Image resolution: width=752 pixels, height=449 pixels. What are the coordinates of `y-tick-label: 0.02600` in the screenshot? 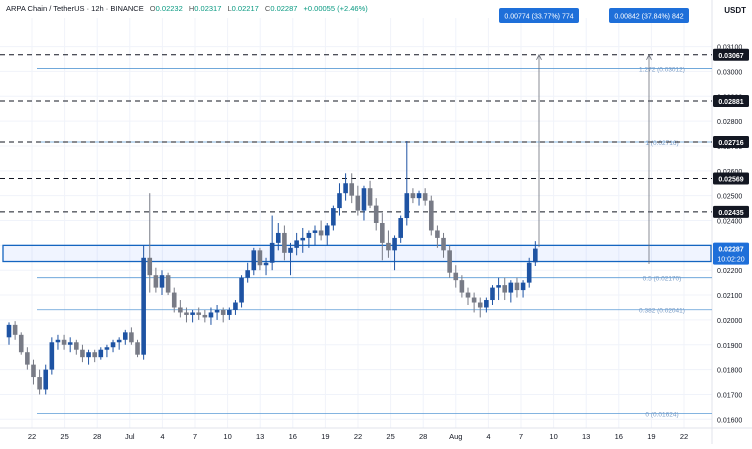 It's located at (729, 172).